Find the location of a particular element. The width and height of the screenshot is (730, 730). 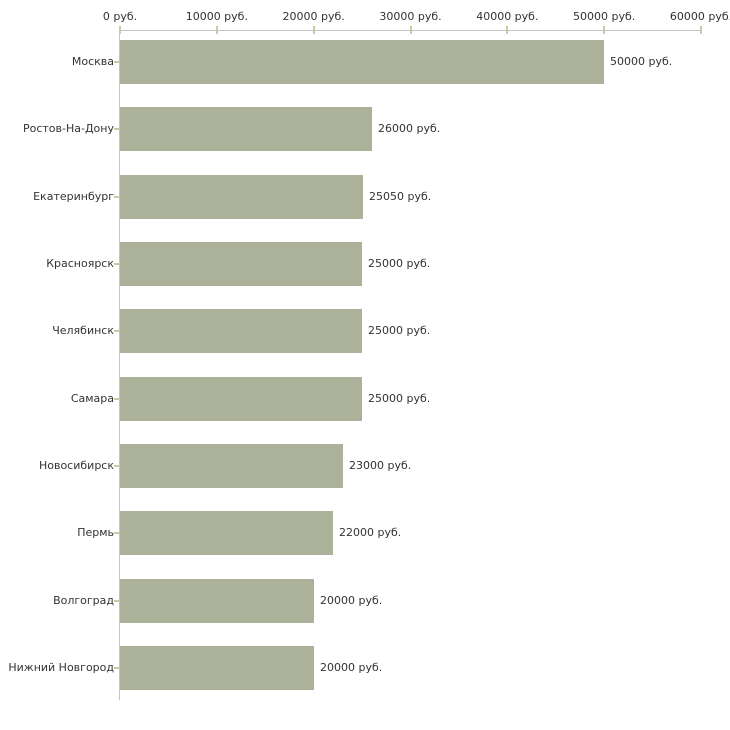

category-label: Пермь is located at coordinates (95, 533).